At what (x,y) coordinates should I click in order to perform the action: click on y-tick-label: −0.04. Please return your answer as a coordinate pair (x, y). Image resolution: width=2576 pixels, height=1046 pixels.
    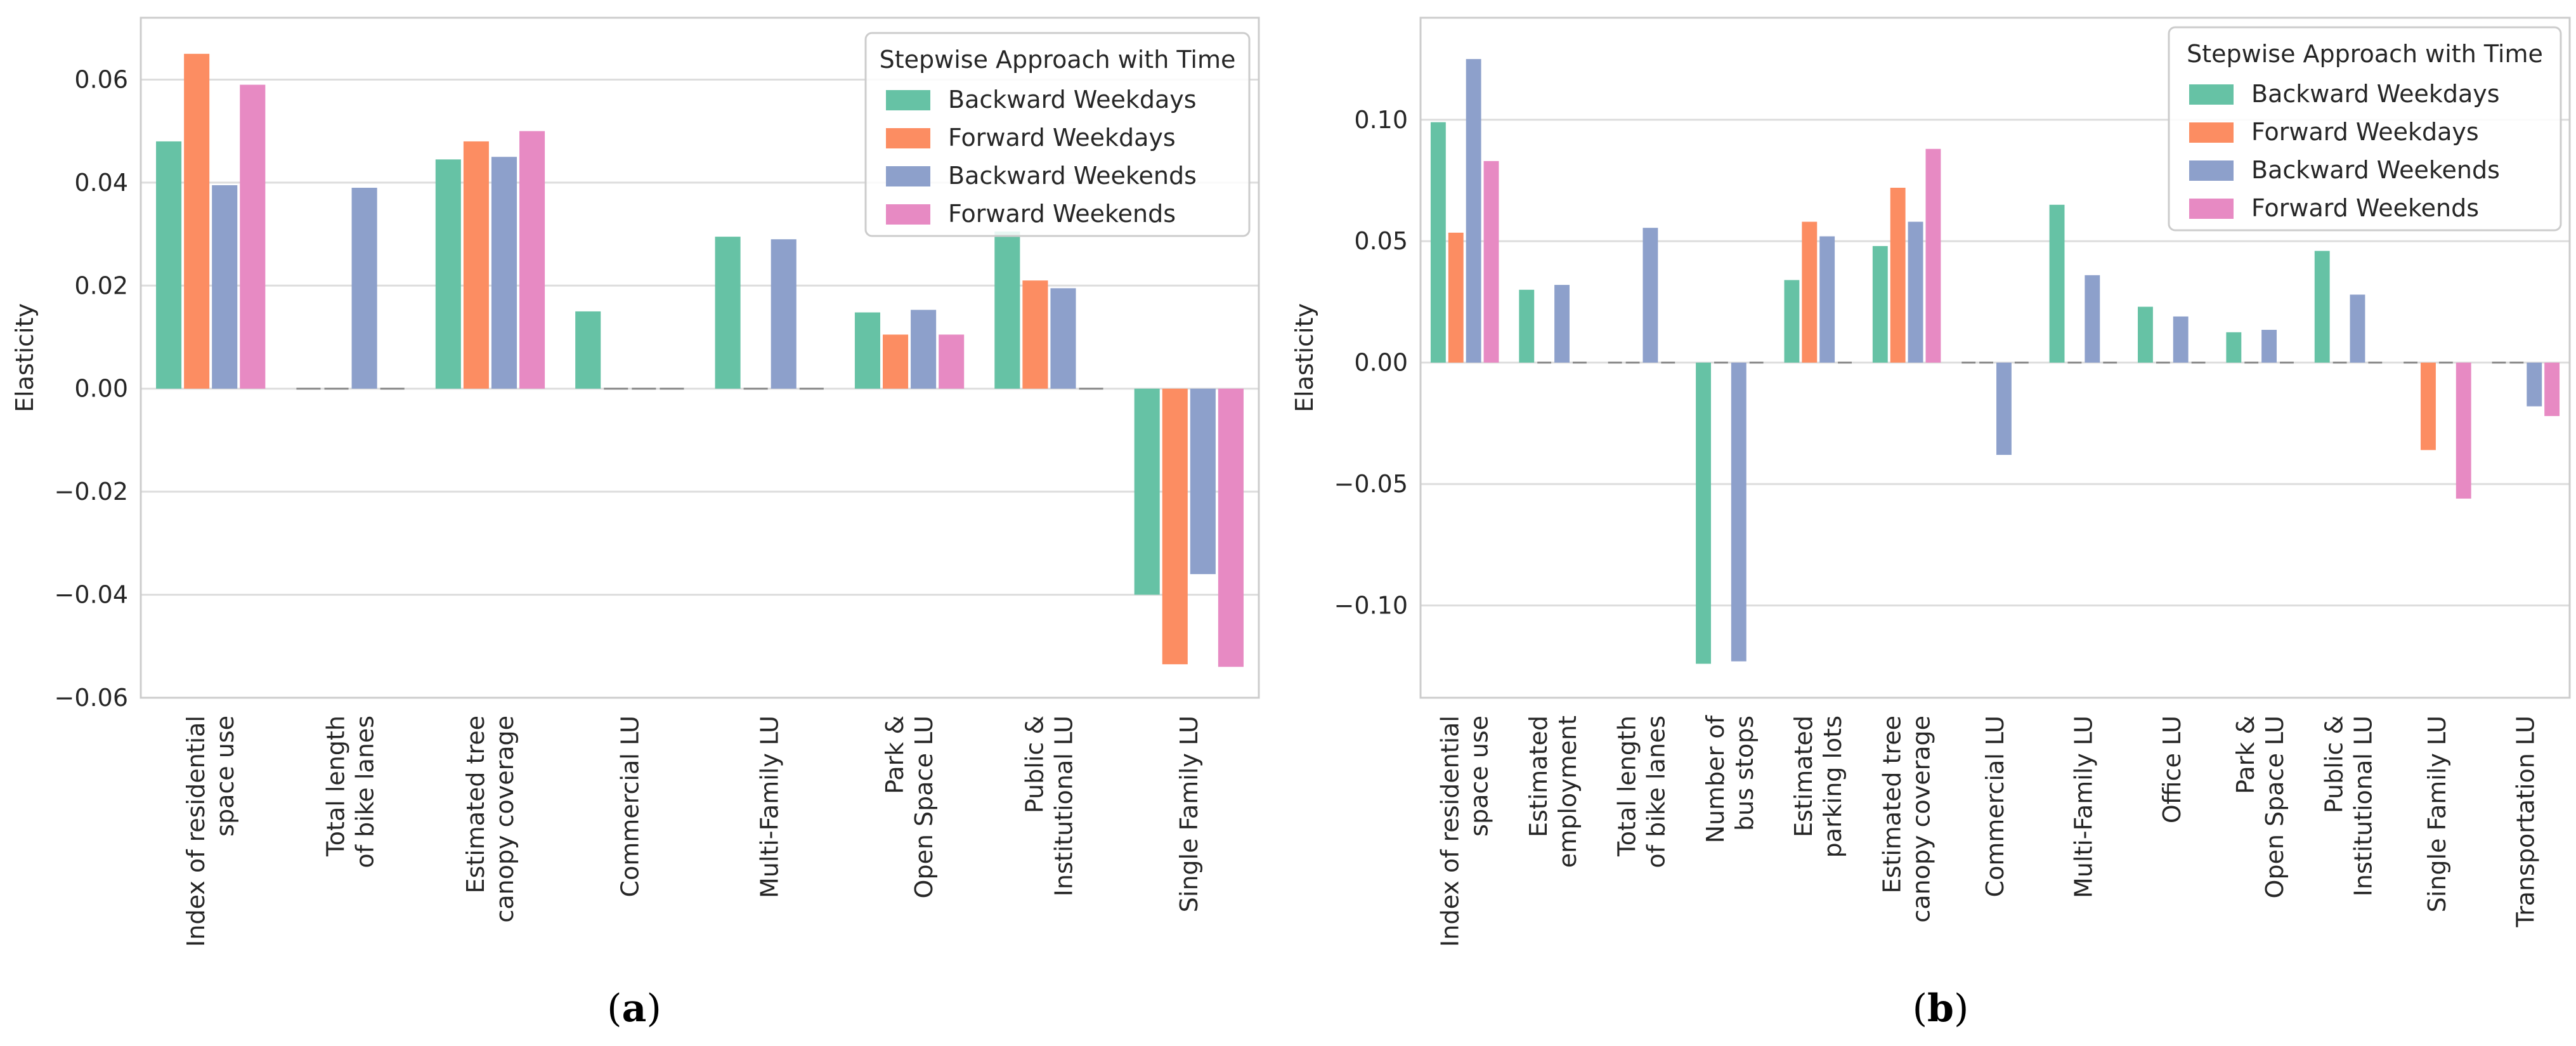
    Looking at the image, I should click on (91, 595).